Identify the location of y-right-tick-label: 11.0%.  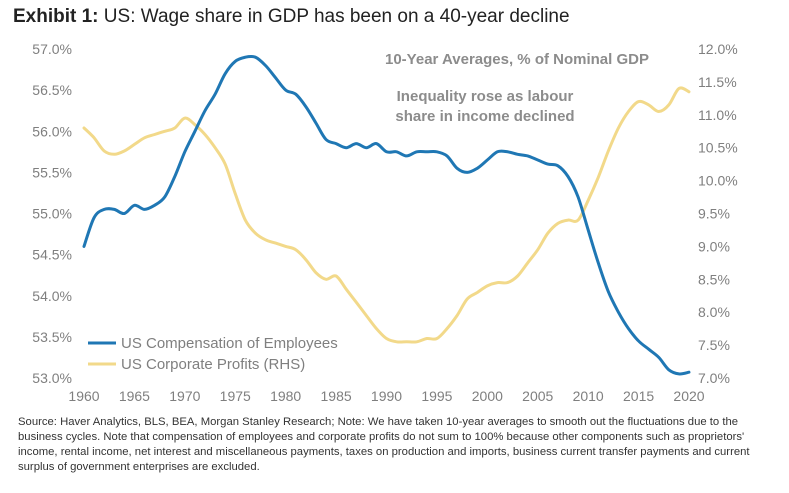
(717, 115).